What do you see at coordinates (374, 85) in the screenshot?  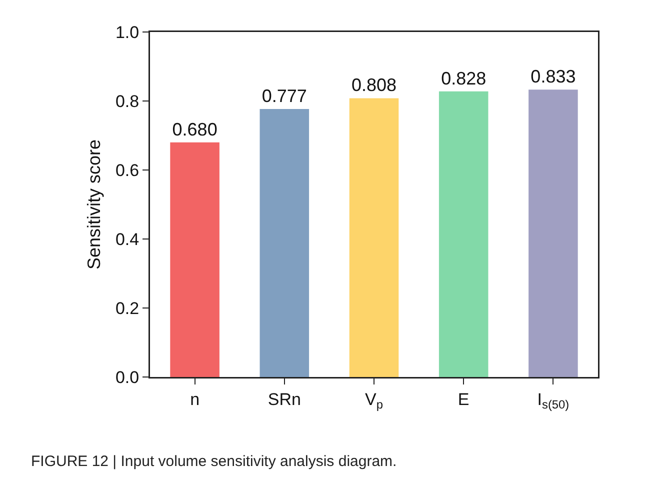 I see `data-label: 0.808` at bounding box center [374, 85].